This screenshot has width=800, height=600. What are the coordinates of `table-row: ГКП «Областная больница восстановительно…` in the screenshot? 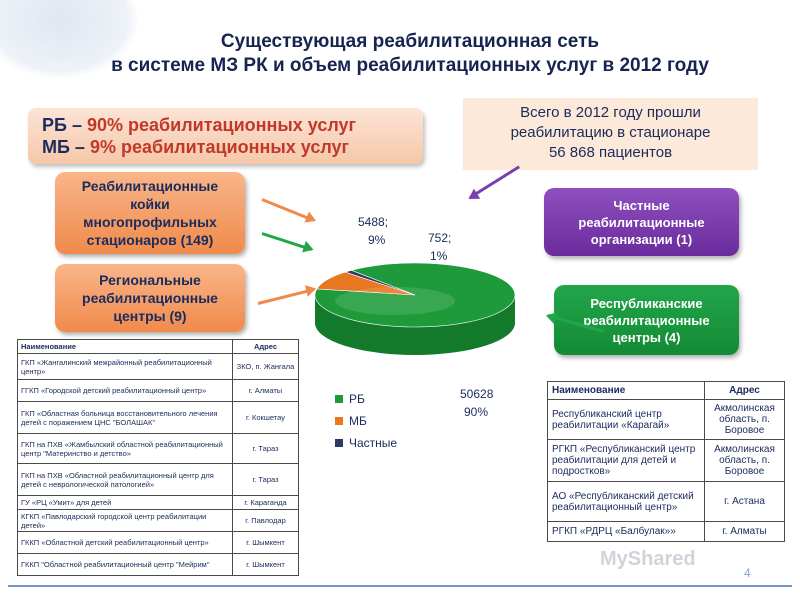 It's located at (158, 417).